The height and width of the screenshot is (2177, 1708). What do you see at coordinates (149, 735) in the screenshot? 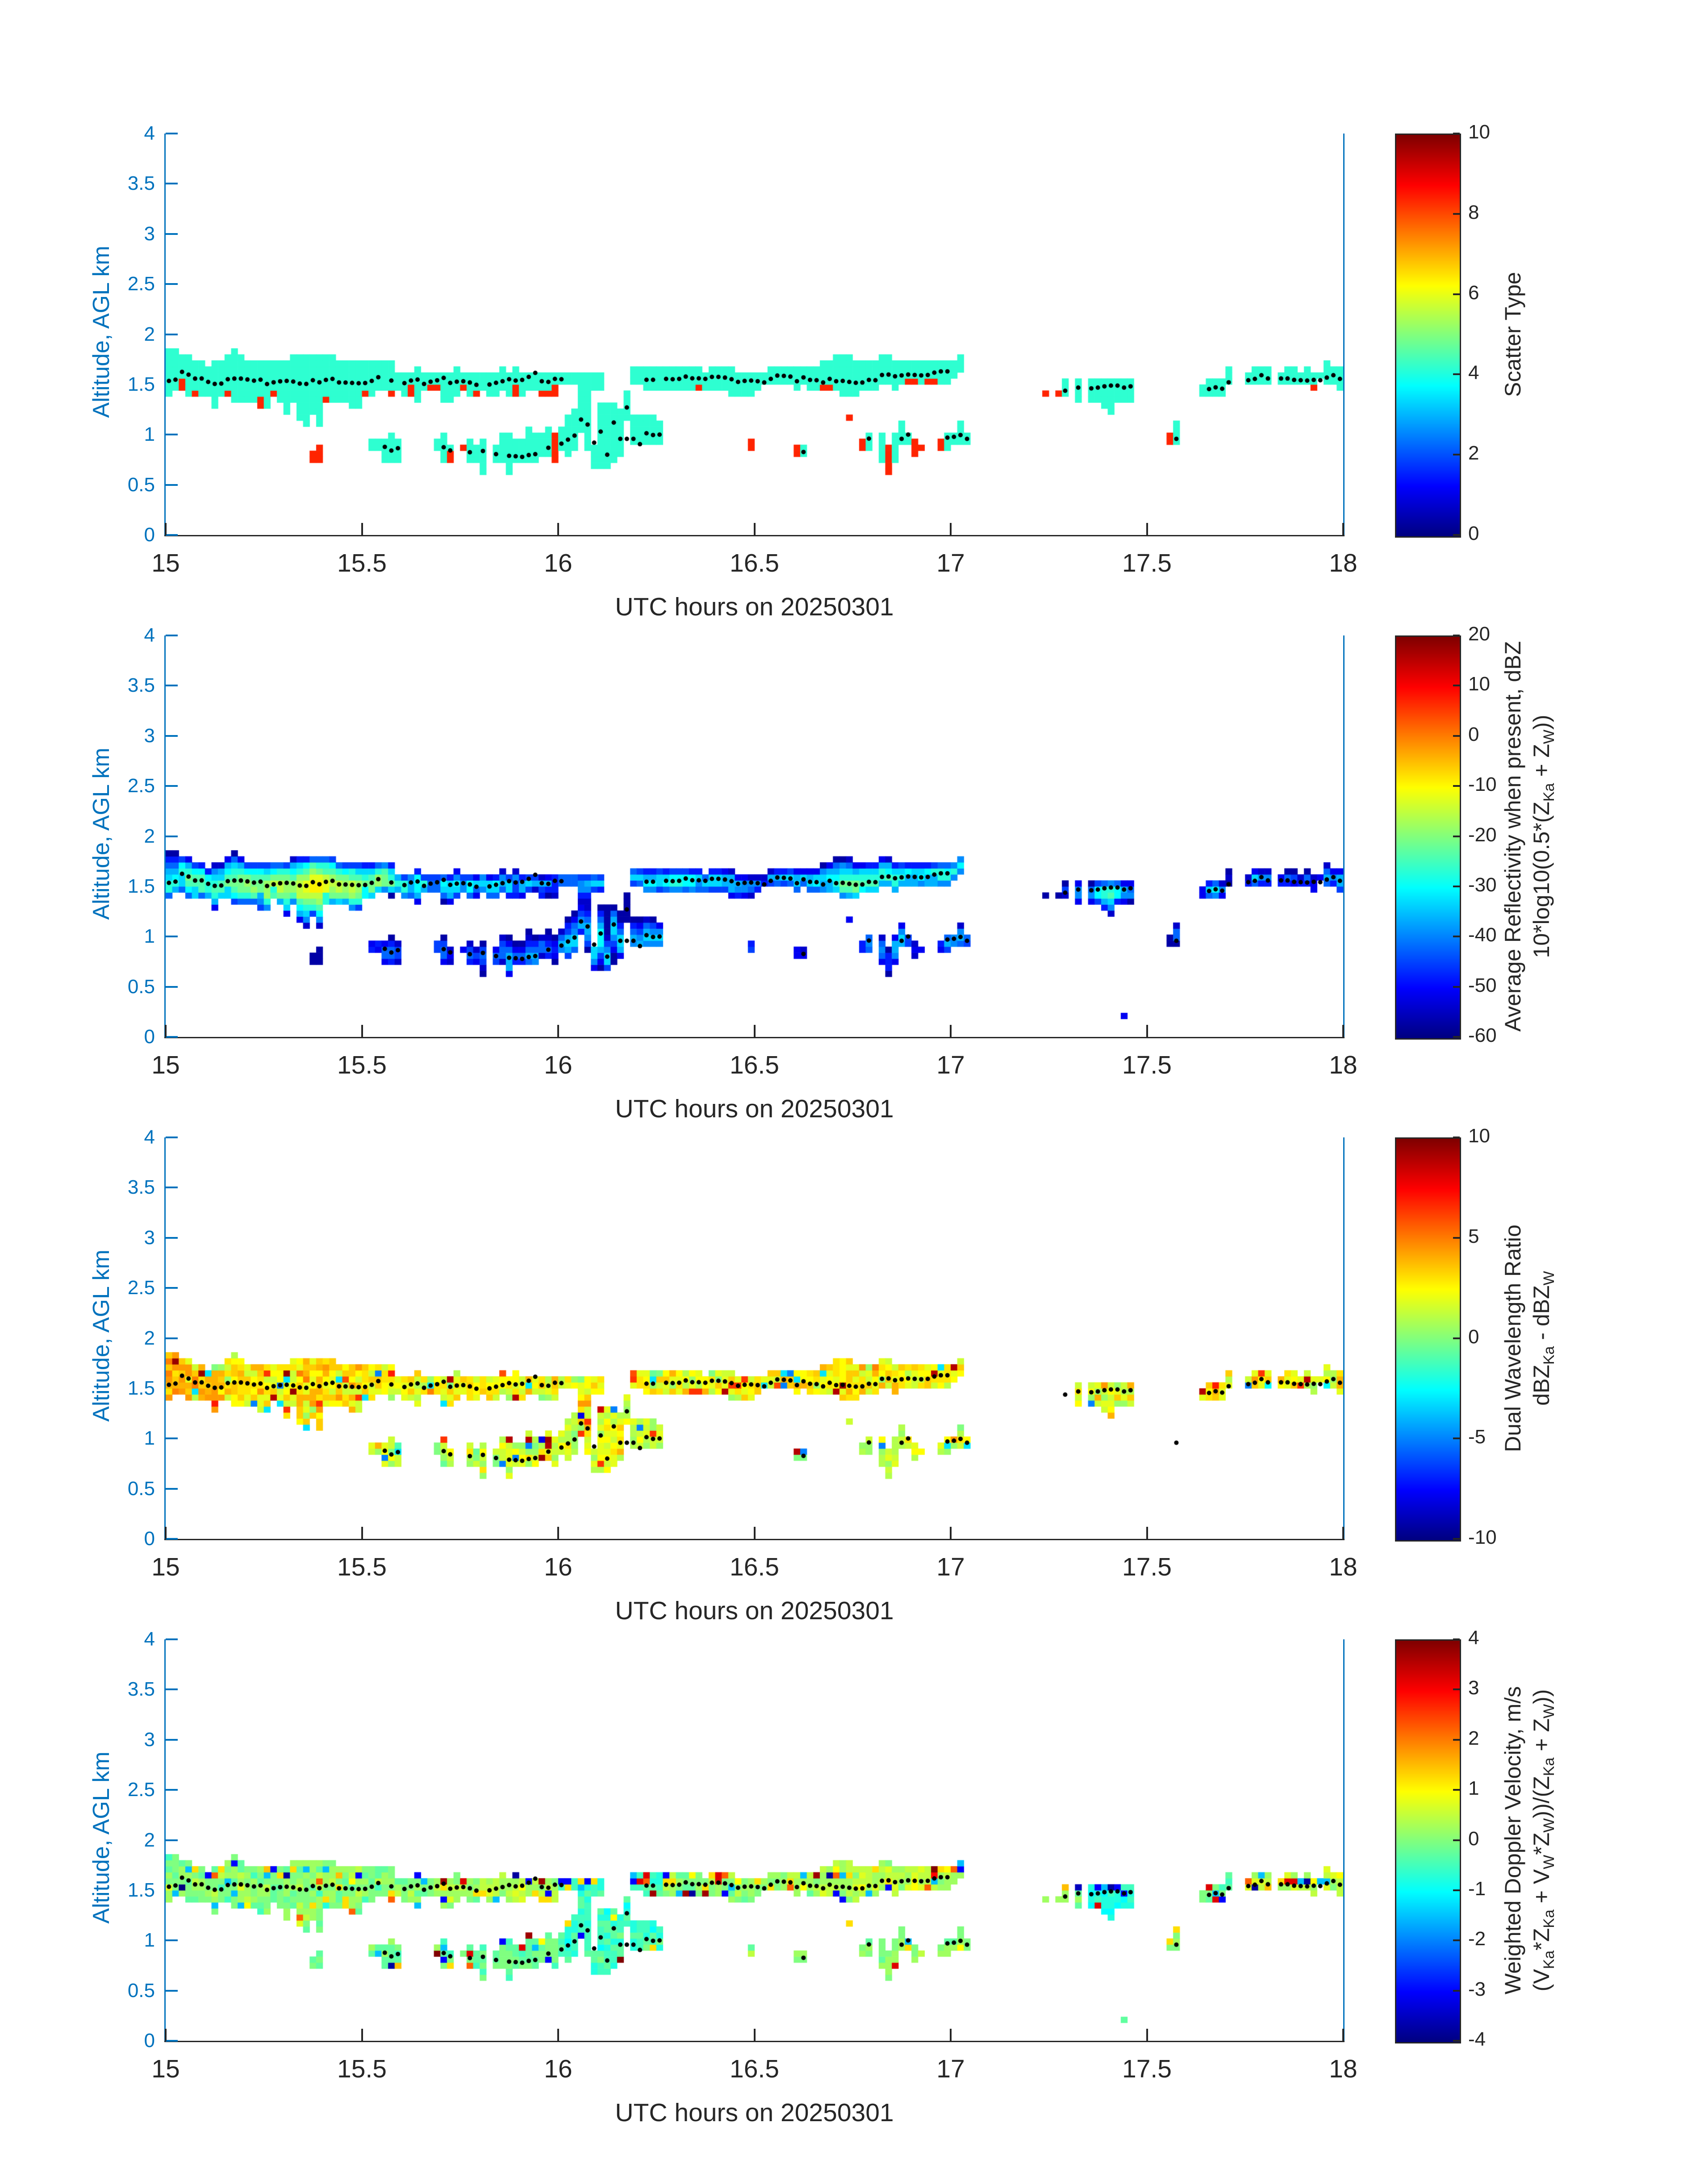
I see `y-tick-label: 3` at bounding box center [149, 735].